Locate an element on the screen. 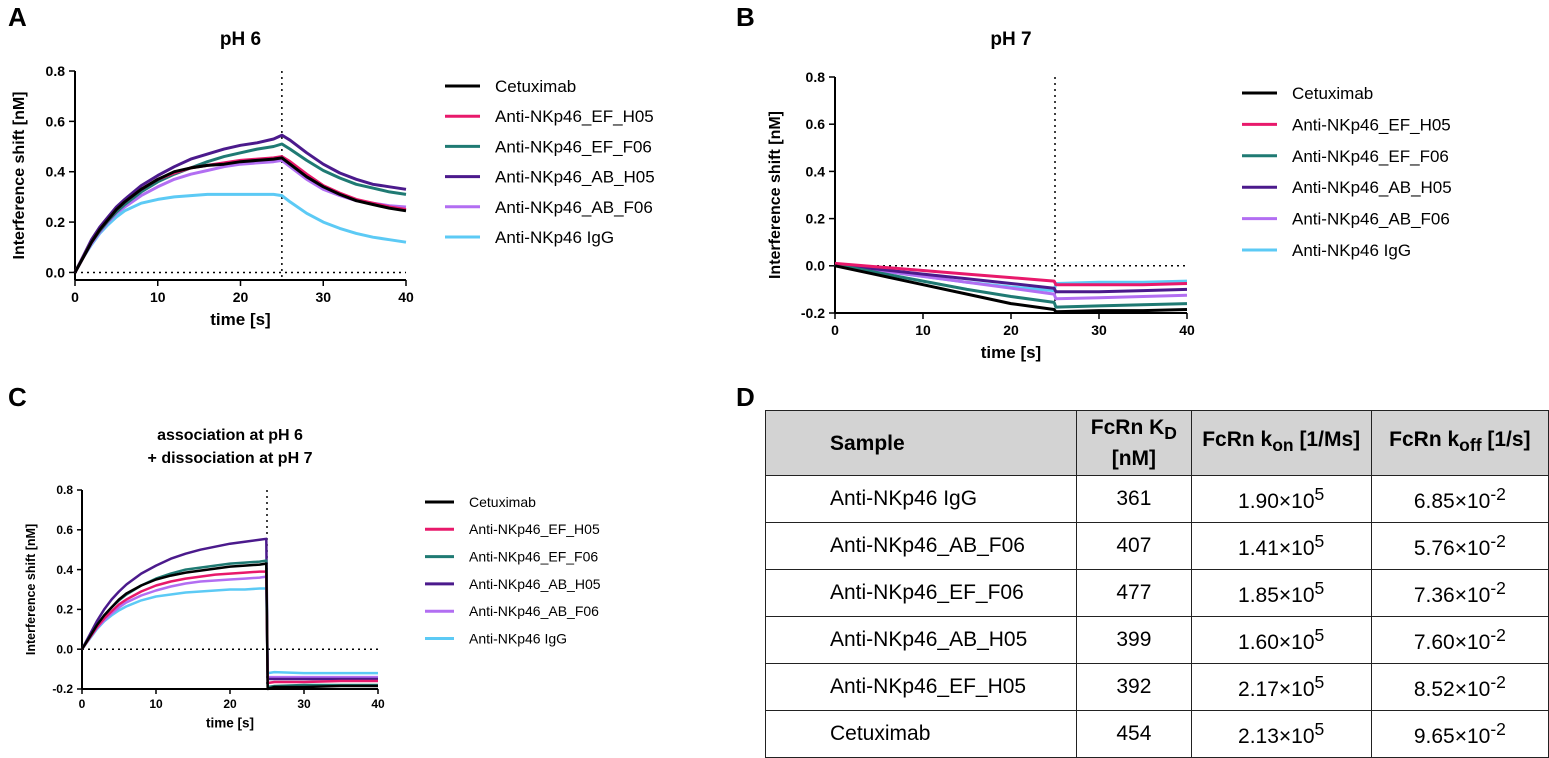 The width and height of the screenshot is (1549, 758). cell-kd: 454 is located at coordinates (1134, 734).